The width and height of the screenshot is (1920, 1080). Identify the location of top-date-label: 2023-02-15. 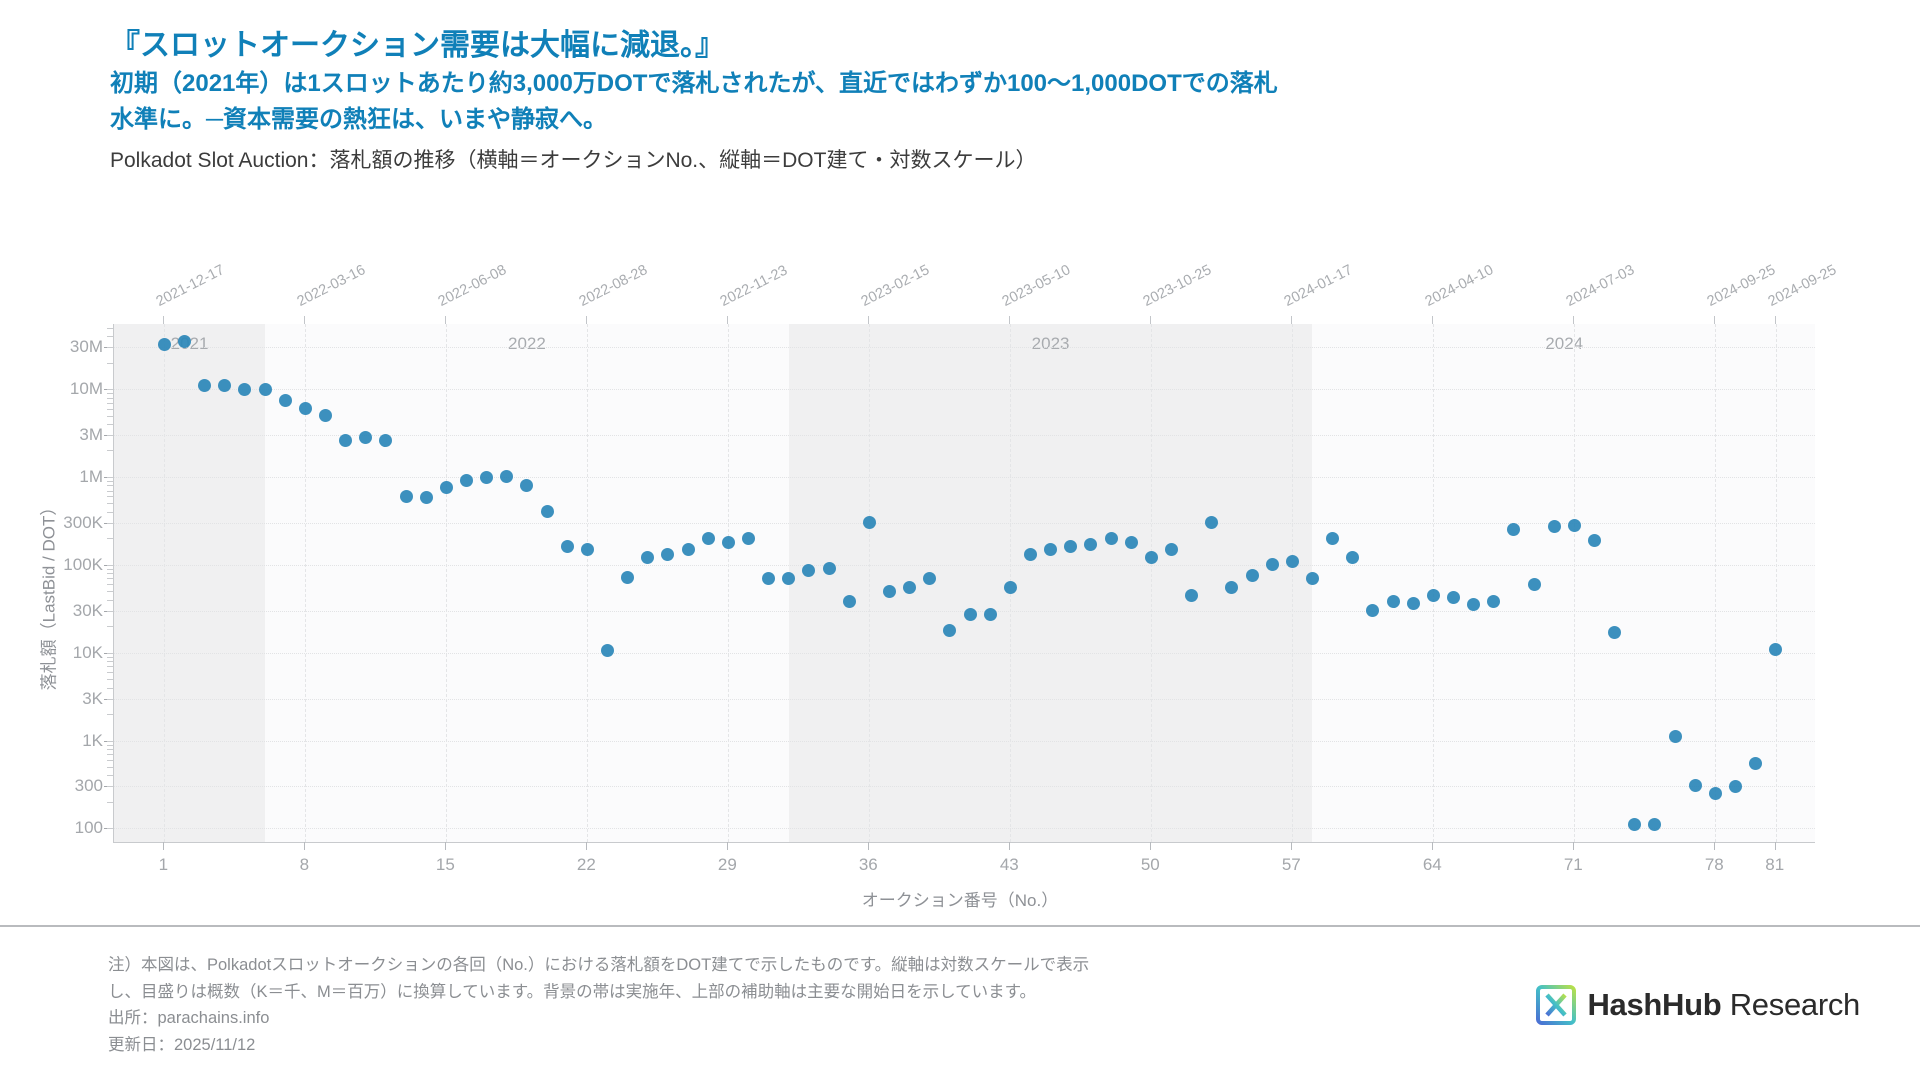
(896, 286).